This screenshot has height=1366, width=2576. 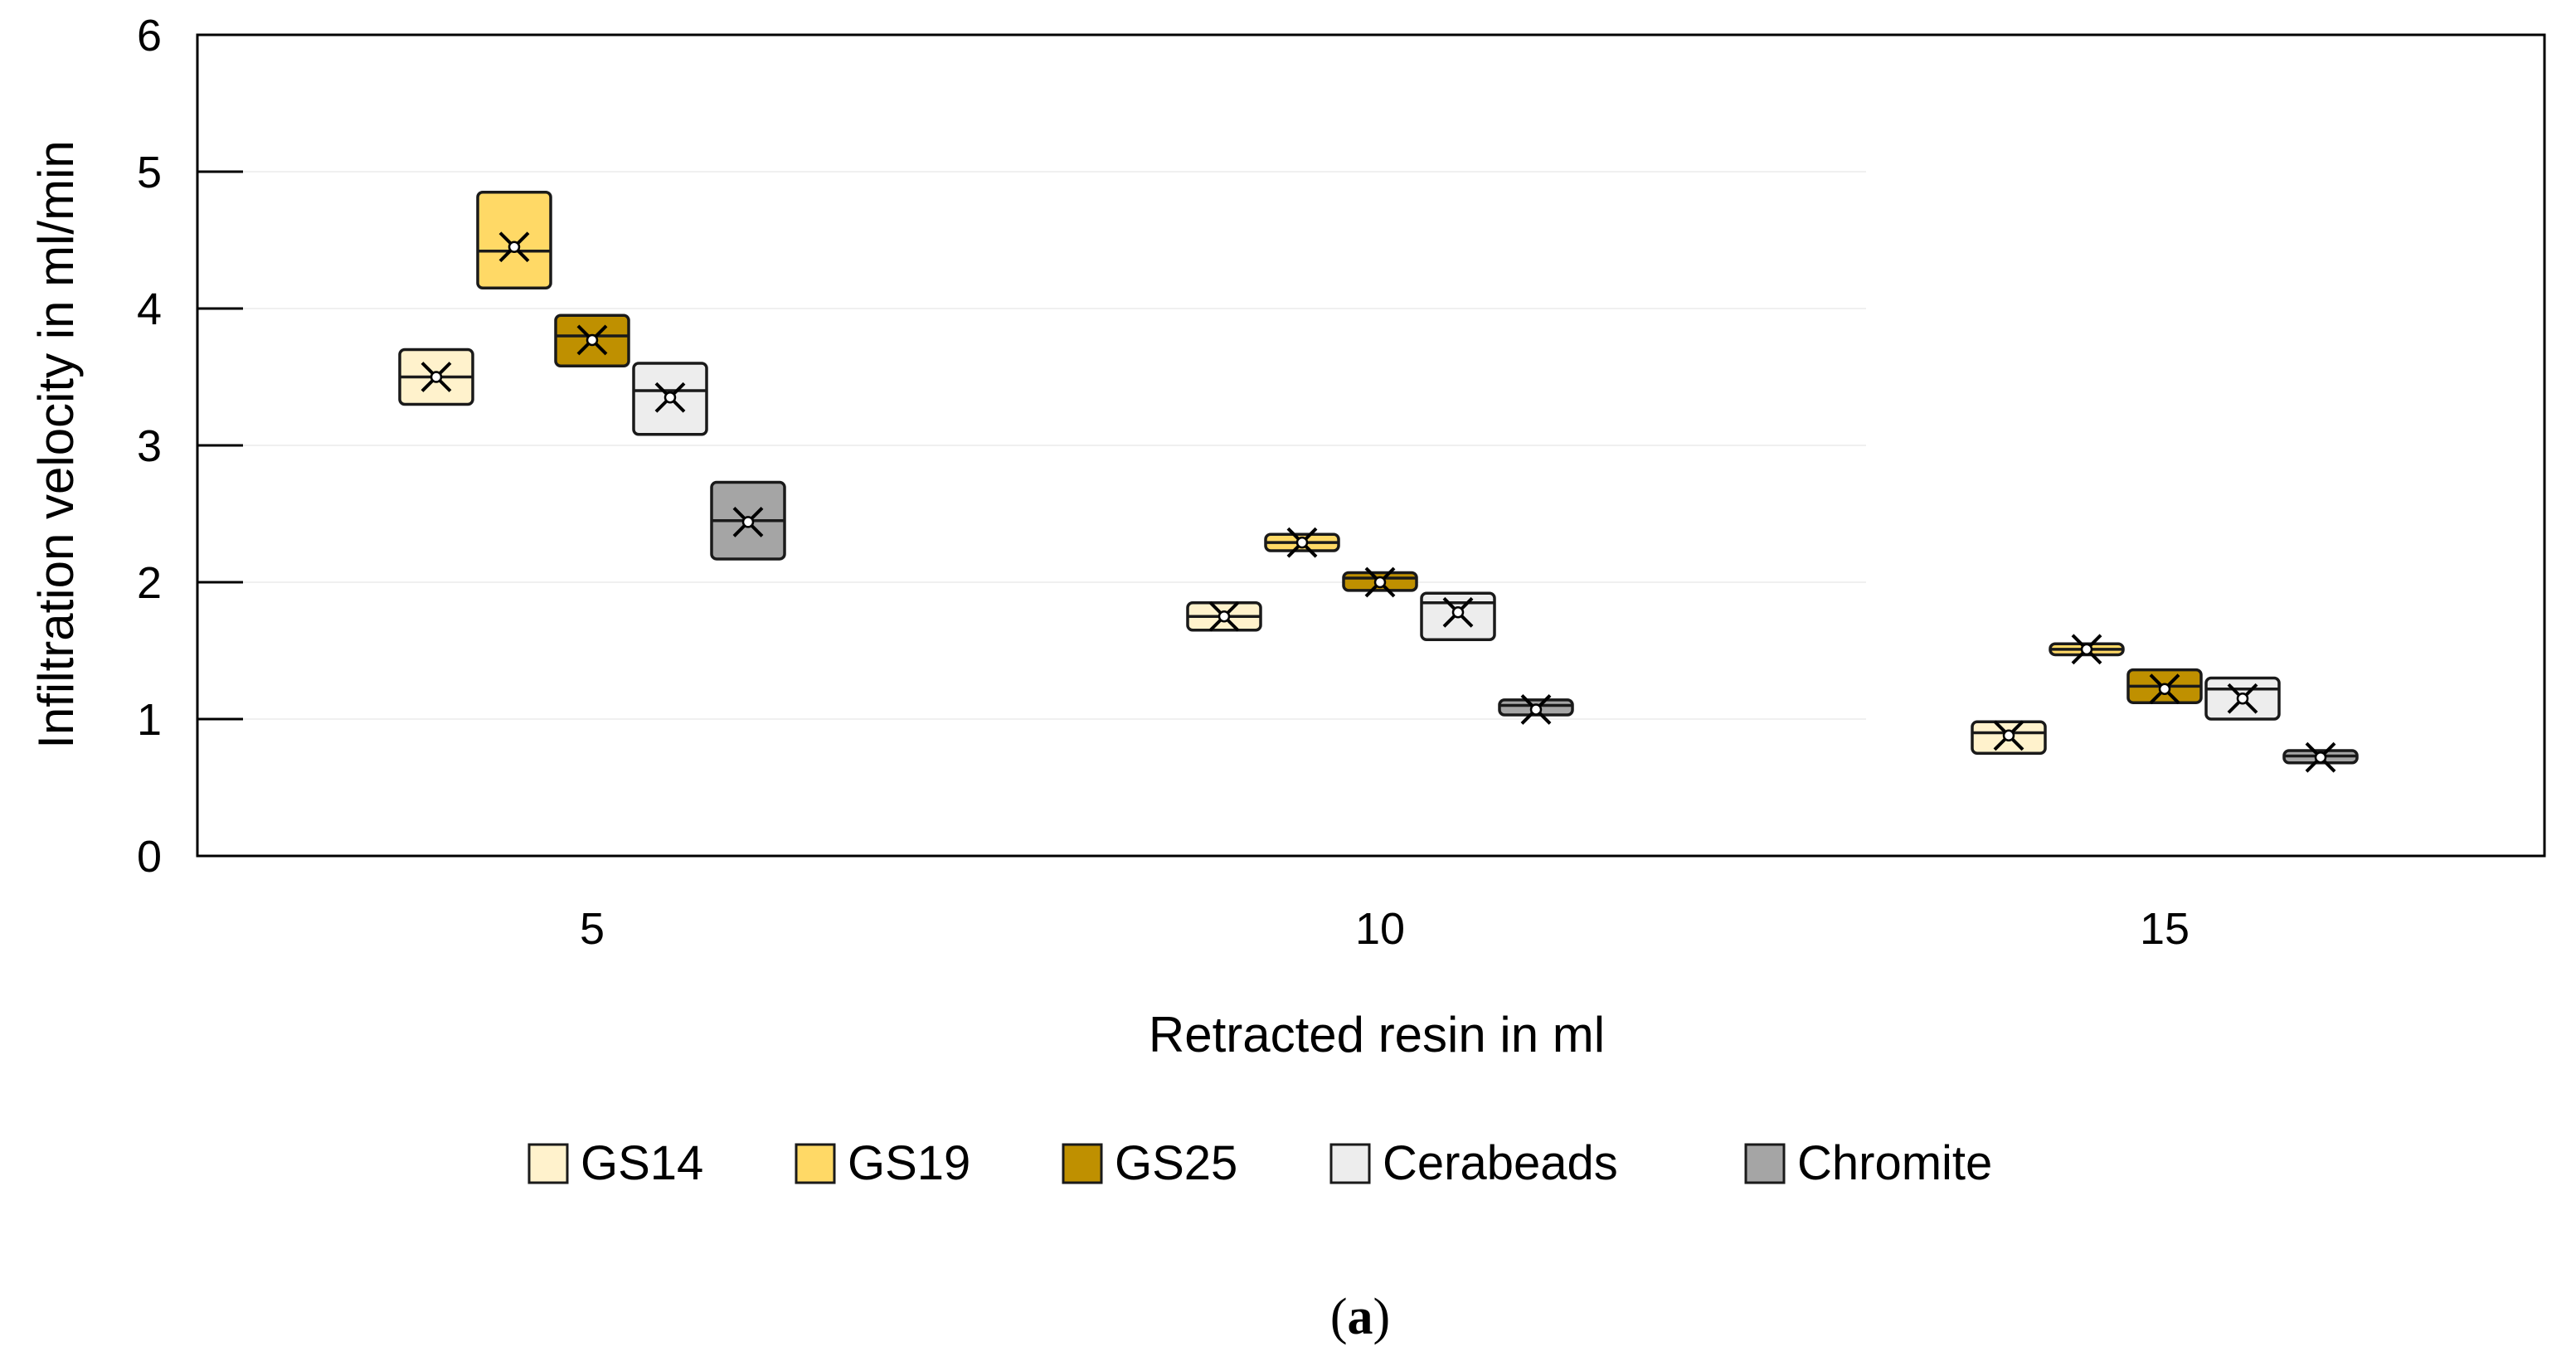 I want to click on x-tick-label: 15, so click(x=2165, y=929).